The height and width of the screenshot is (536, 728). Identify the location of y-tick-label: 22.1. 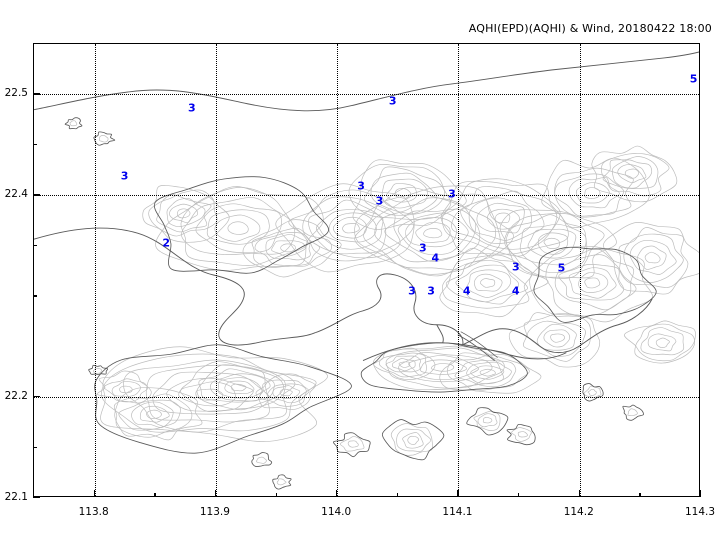
(16, 497).